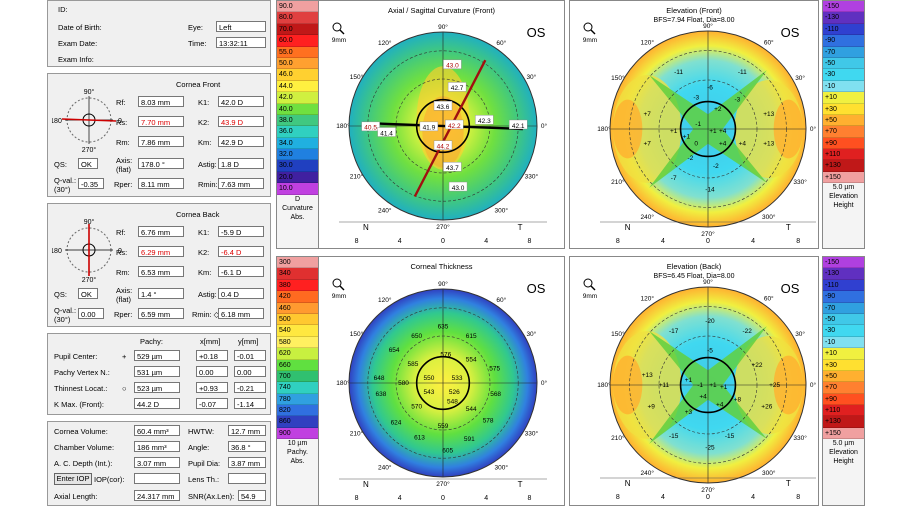  Describe the element at coordinates (241, 42) in the screenshot. I see `time-field: 13:32:11` at that location.